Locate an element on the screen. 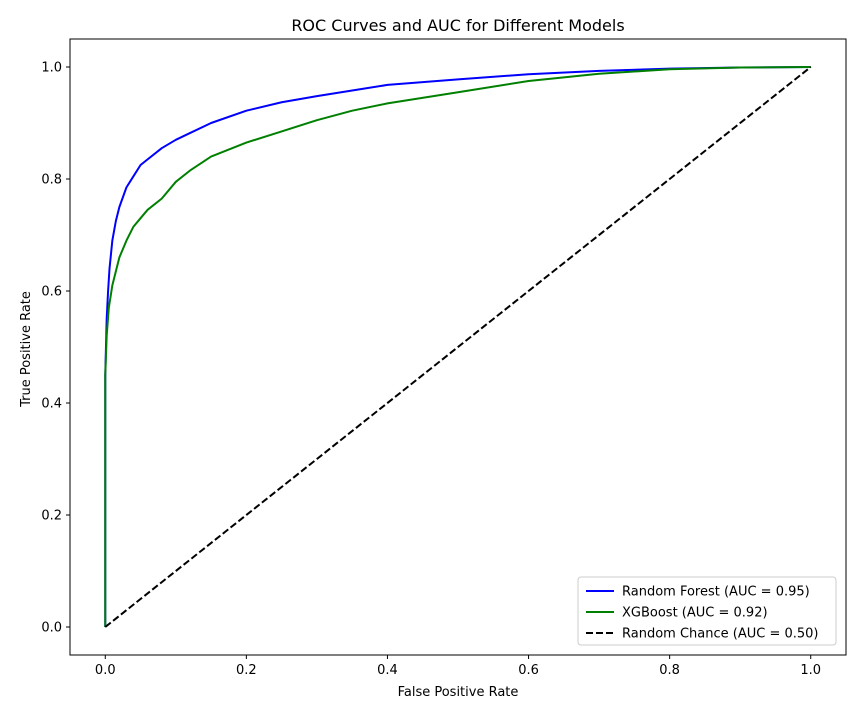 The height and width of the screenshot is (713, 861). legend-label-3: Random Chance (AUC = 0.50) is located at coordinates (720, 634).